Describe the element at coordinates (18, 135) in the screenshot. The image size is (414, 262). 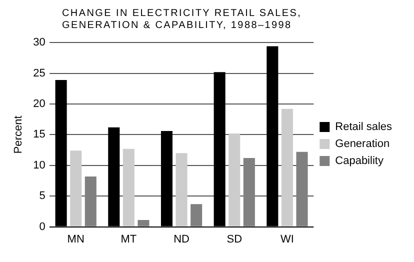
I see `y-axis-title: Percent` at that location.